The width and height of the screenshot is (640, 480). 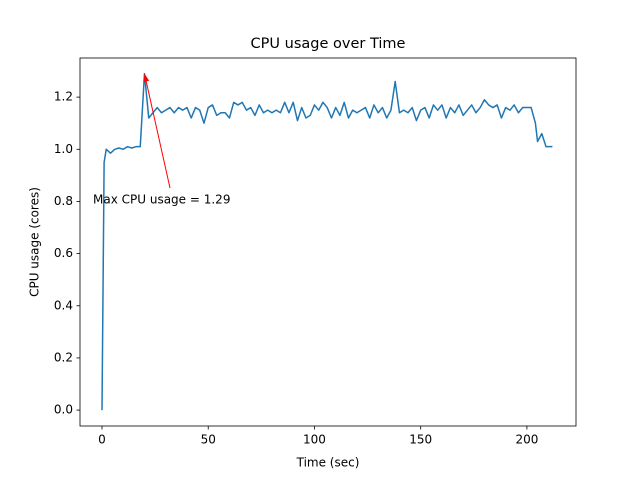 I want to click on y-tick-label: 0.2, so click(x=63, y=357).